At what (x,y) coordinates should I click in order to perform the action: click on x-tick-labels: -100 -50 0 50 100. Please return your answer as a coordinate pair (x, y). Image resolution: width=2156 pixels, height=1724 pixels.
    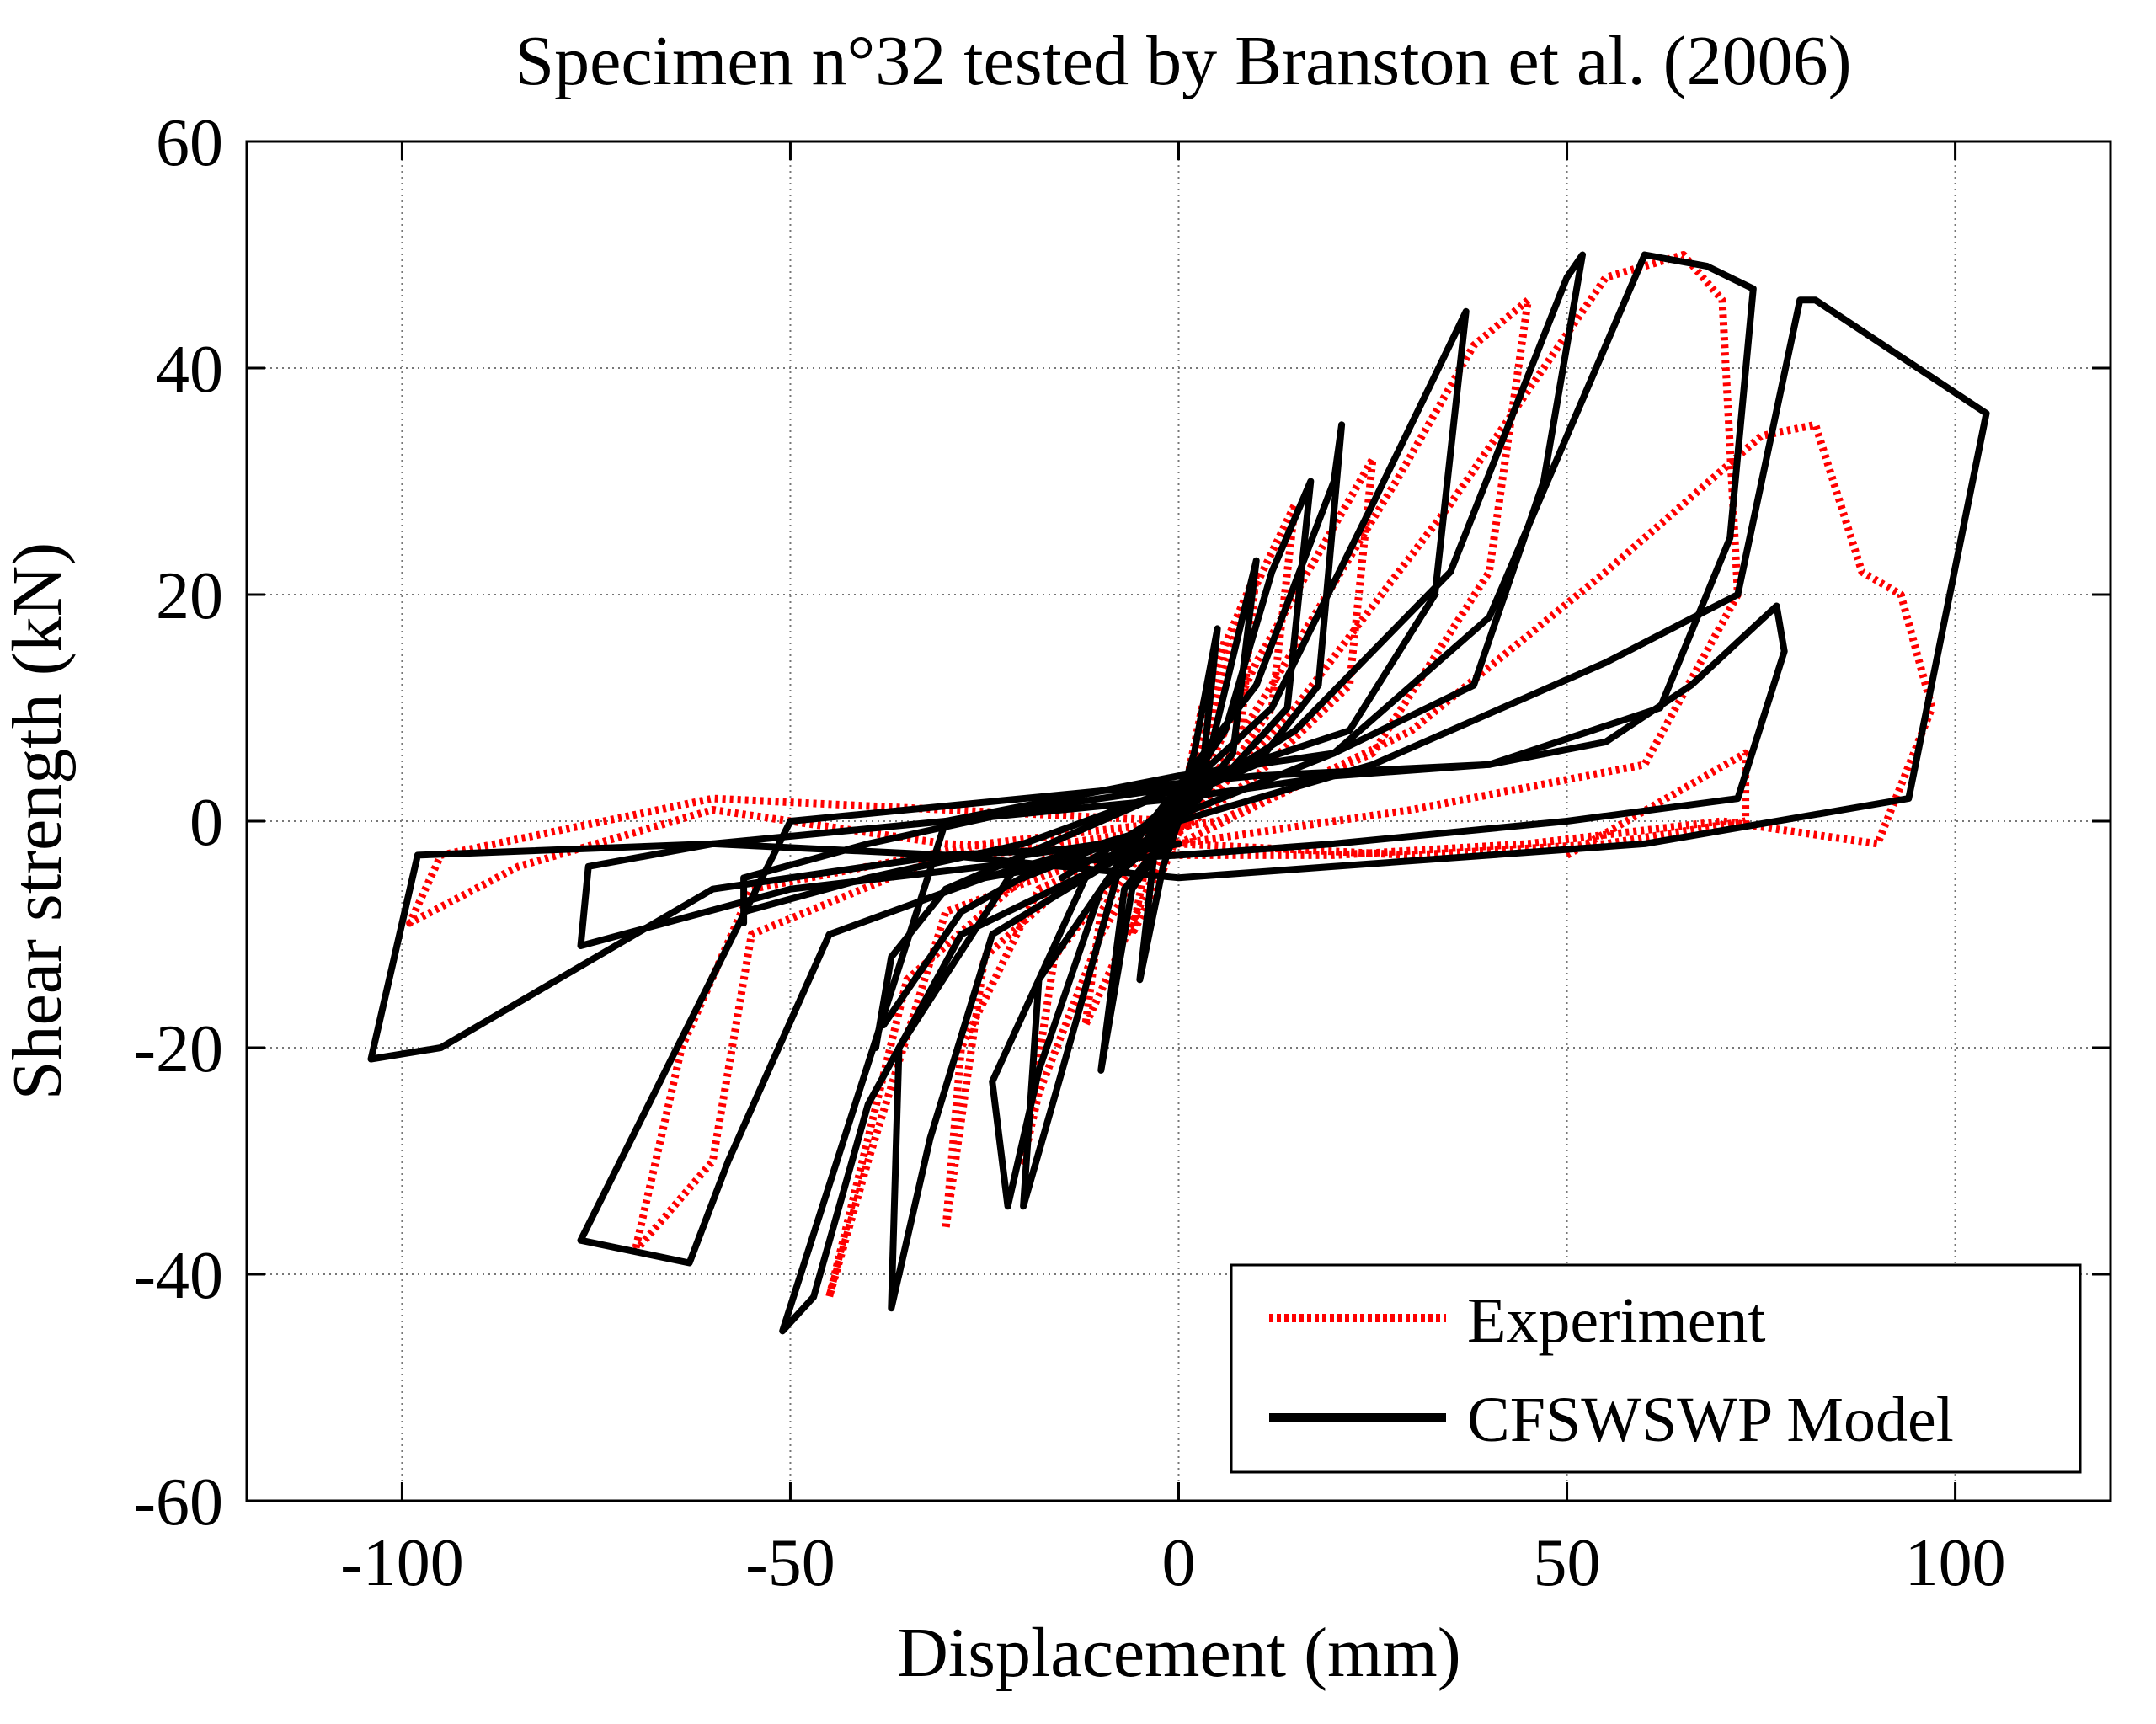
    Looking at the image, I should click on (1172, 1563).